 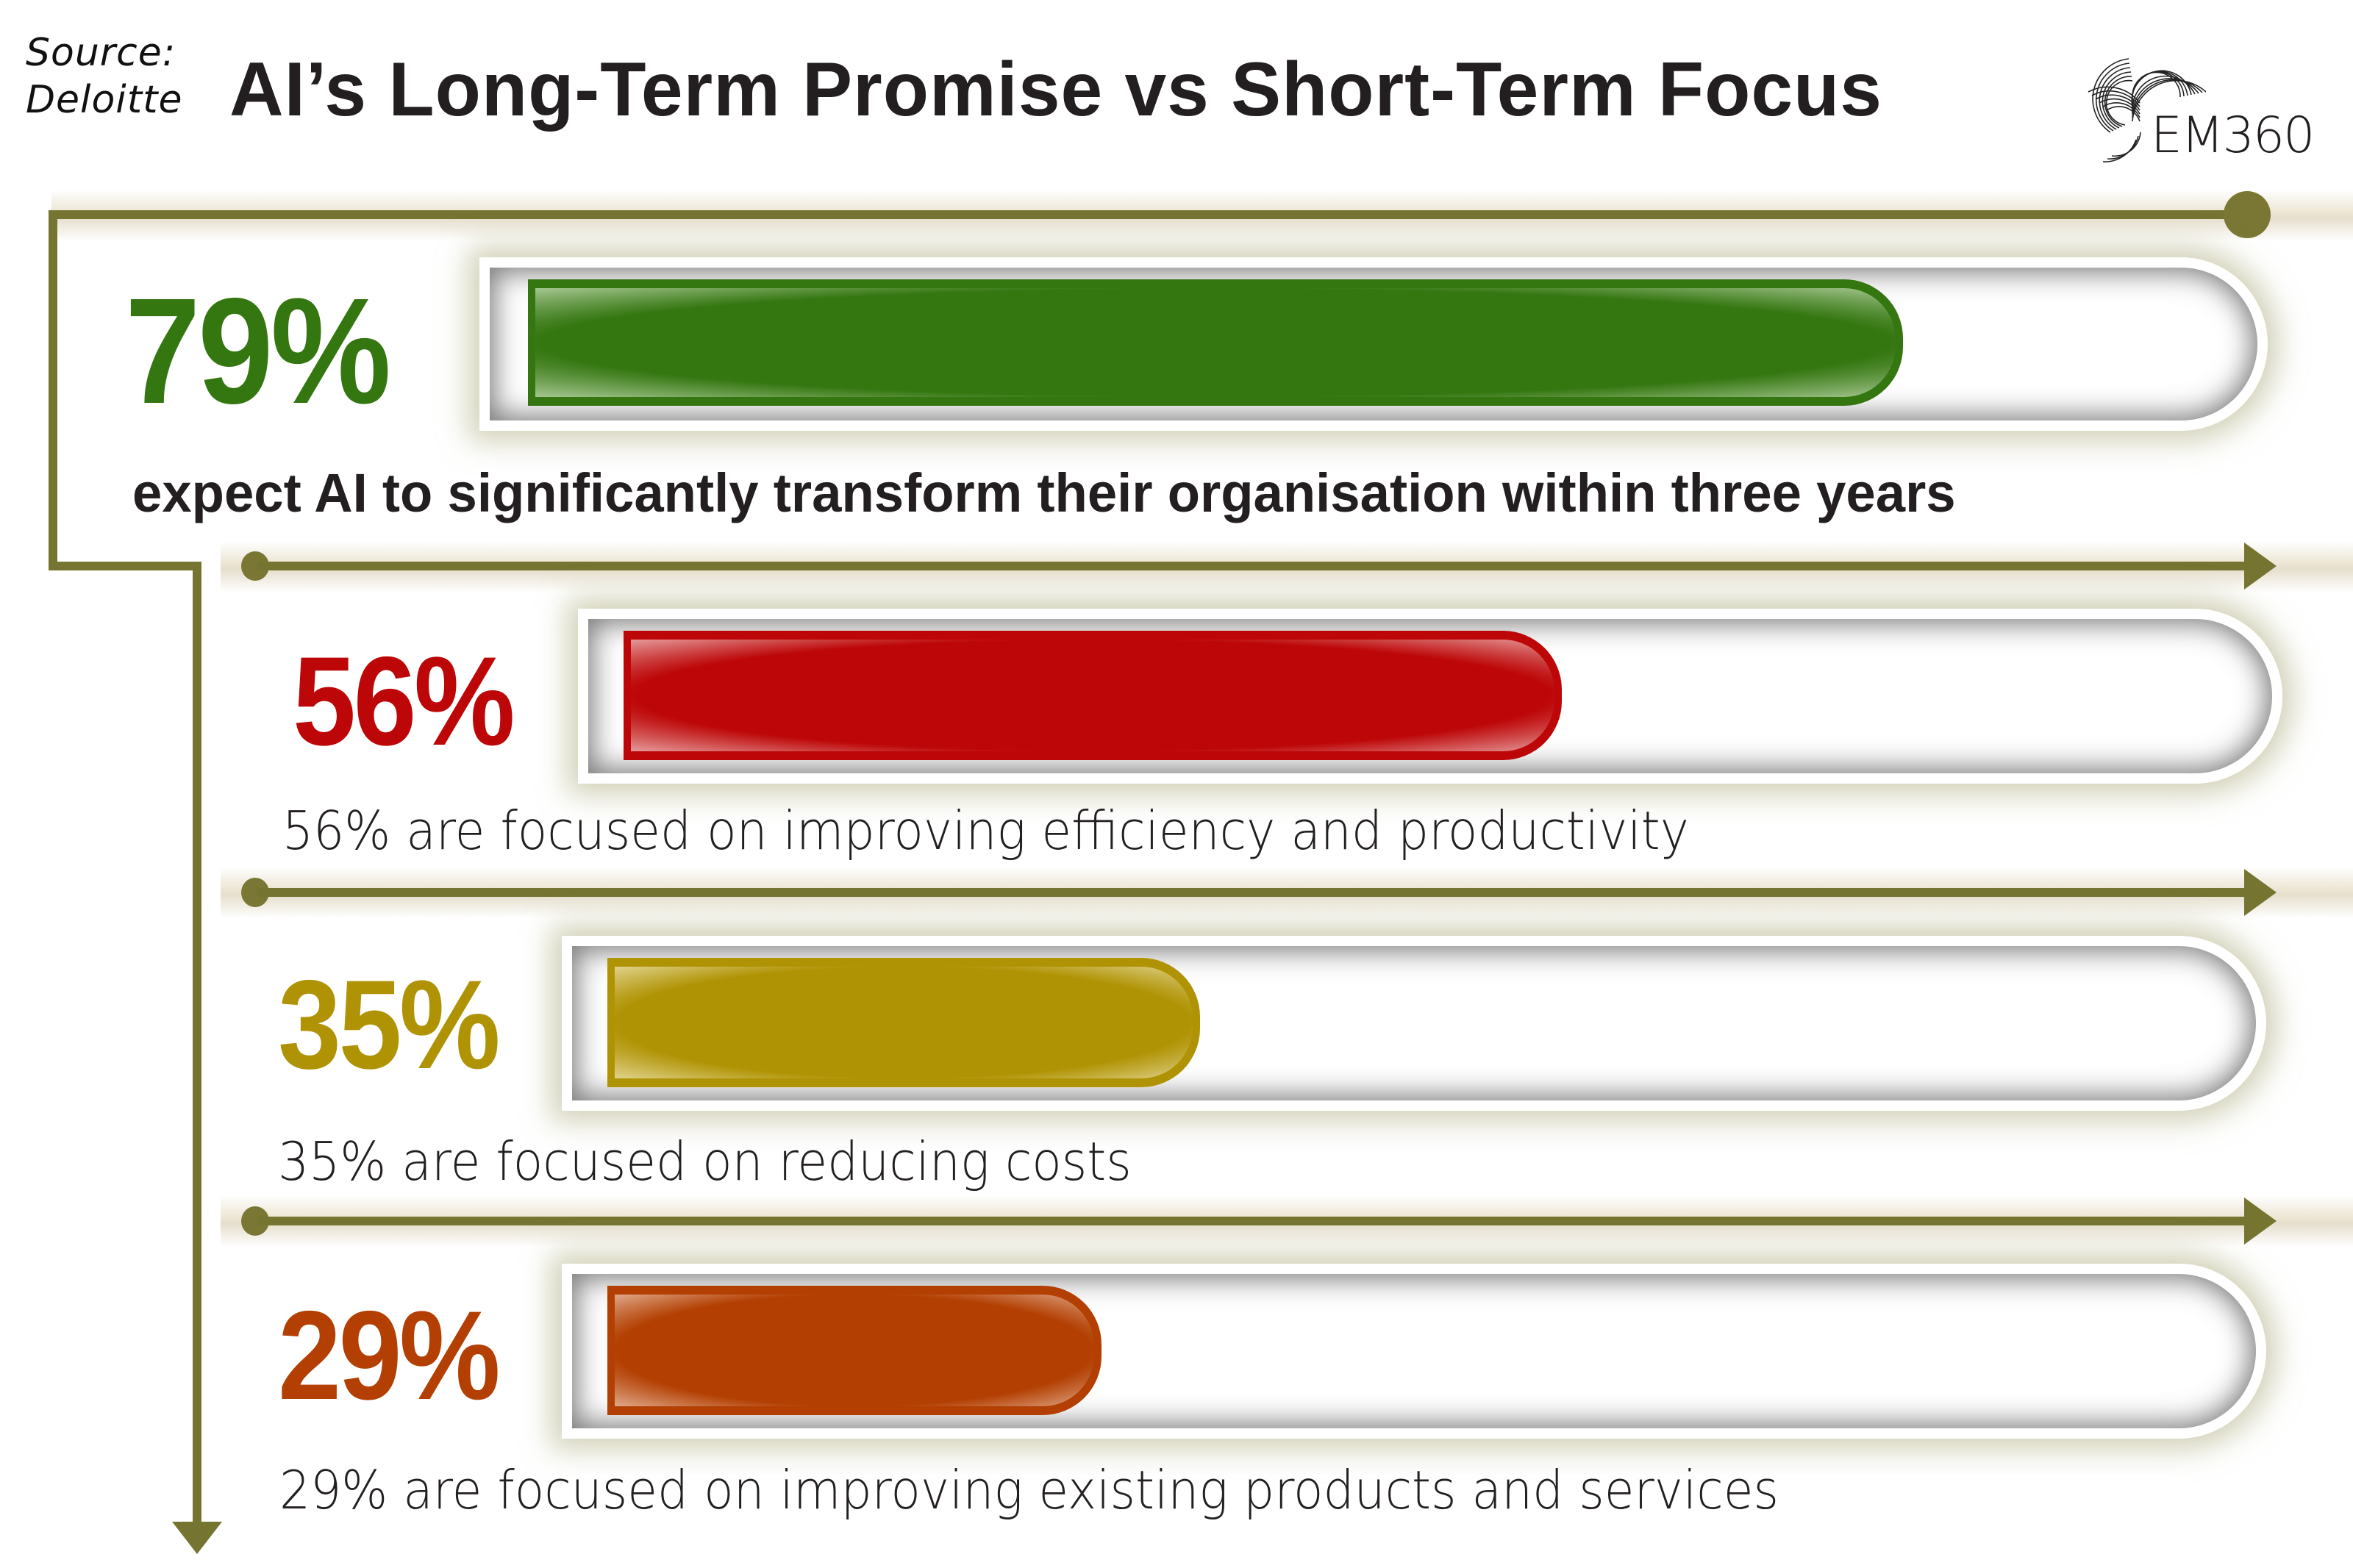 I want to click on top-connector-line, so click(x=1148, y=214).